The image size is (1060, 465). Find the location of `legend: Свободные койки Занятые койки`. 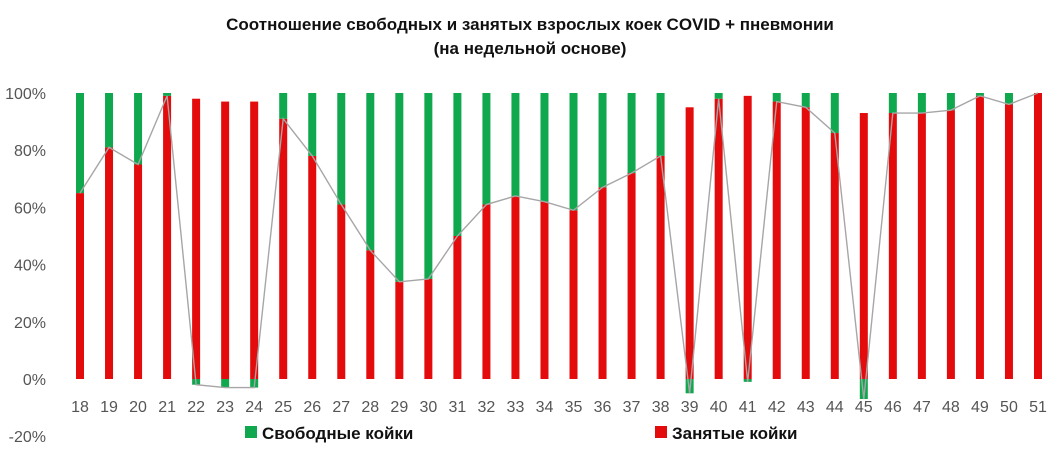

legend: Свободные койки Занятые койки is located at coordinates (521, 433).